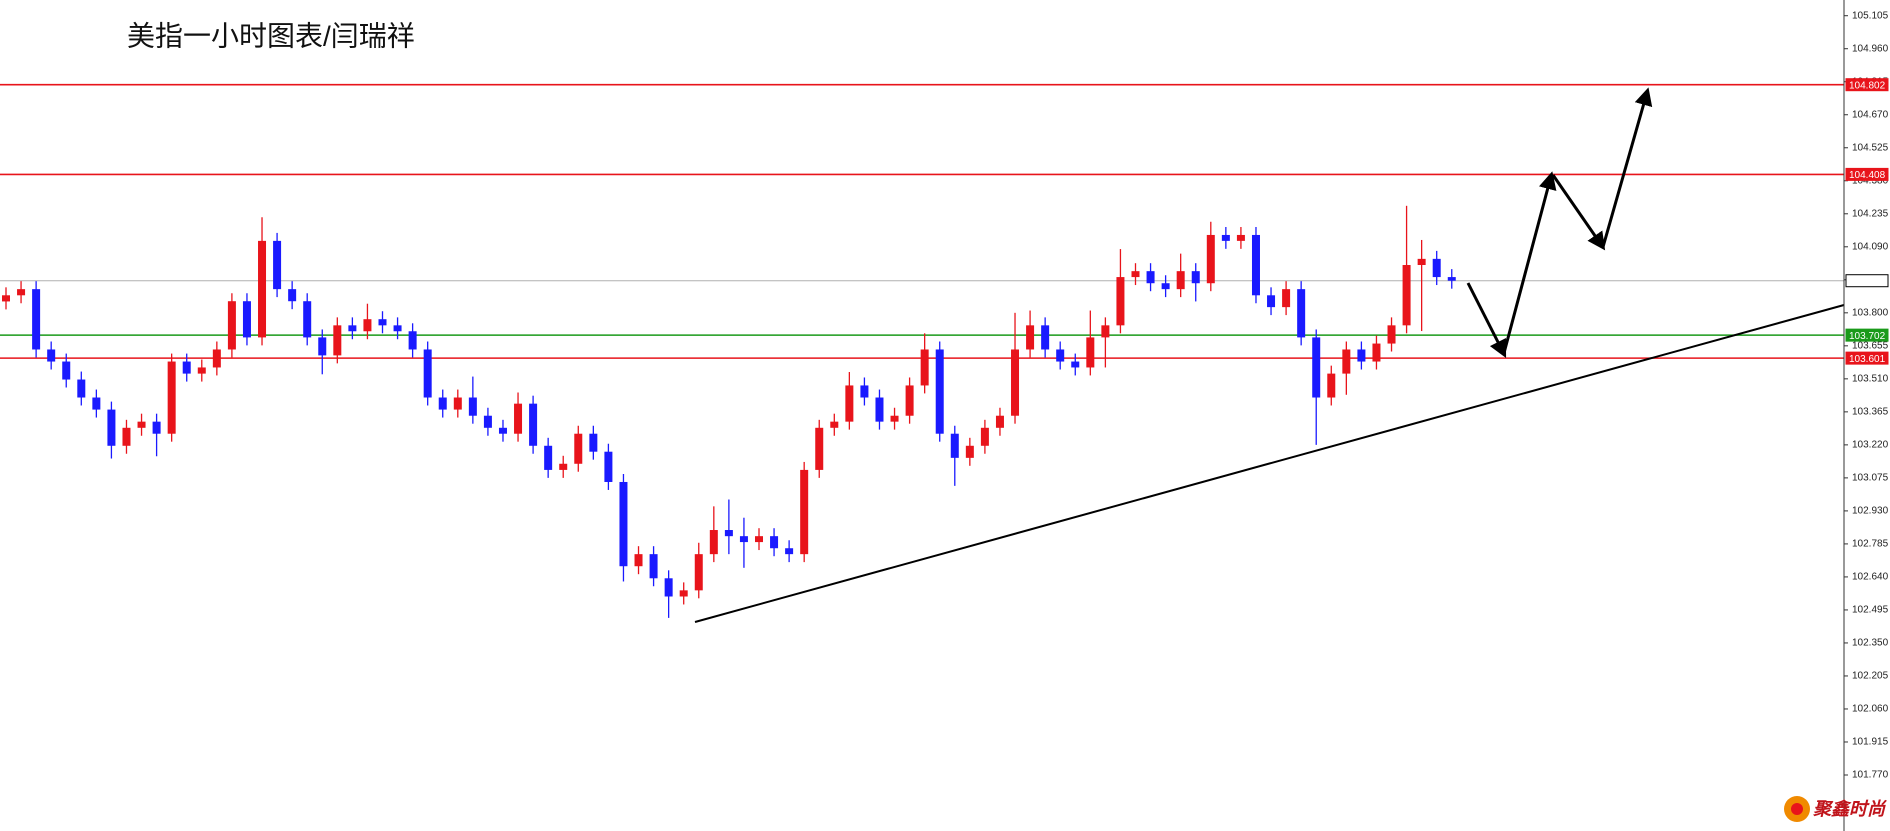 This screenshot has height=831, width=1890. What do you see at coordinates (1870, 312) in the screenshot?
I see `y-tick-label: 103.800` at bounding box center [1870, 312].